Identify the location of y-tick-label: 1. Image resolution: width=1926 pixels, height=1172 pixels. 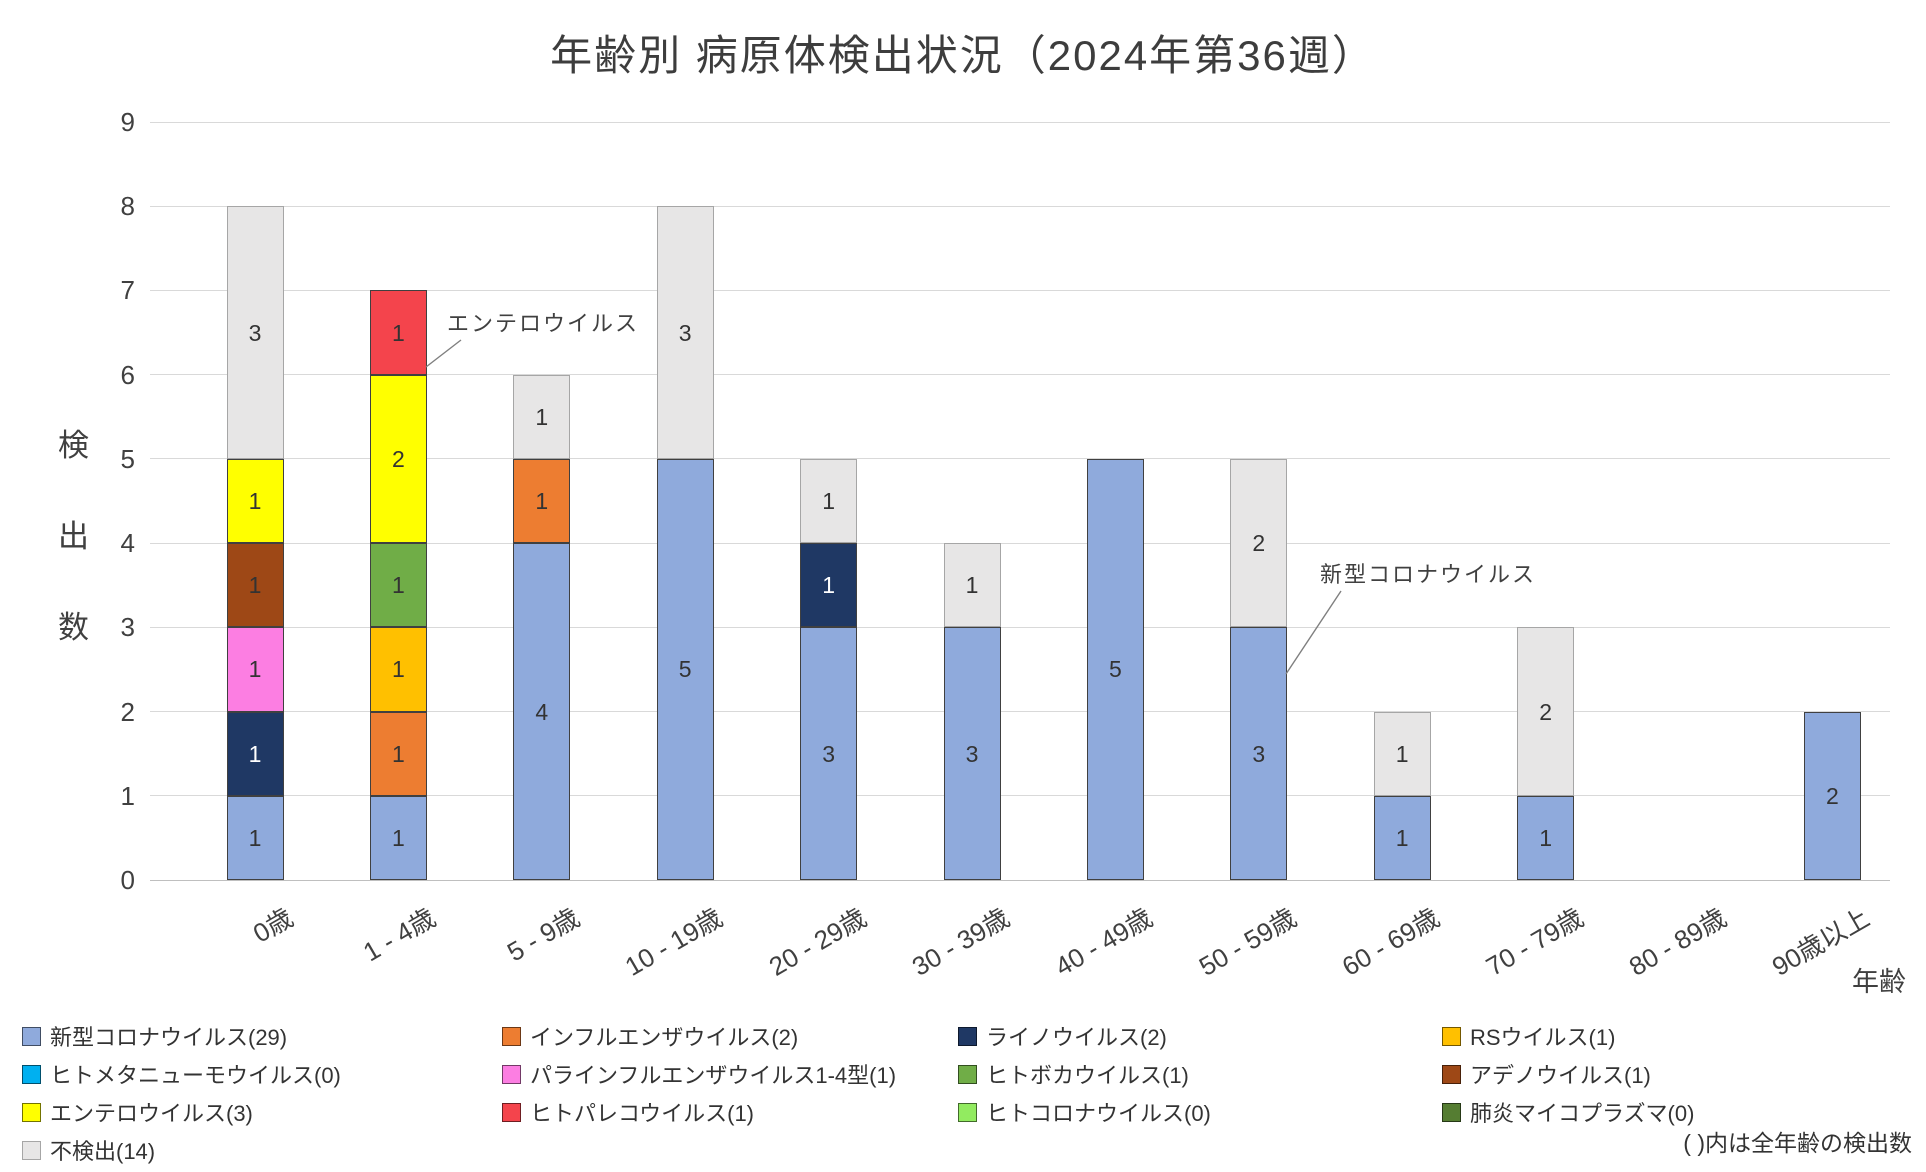
(127, 795).